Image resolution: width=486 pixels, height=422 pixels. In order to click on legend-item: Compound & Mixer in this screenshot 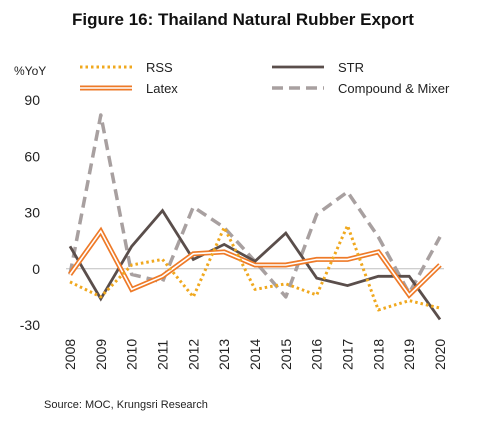, I will do `click(361, 88)`.